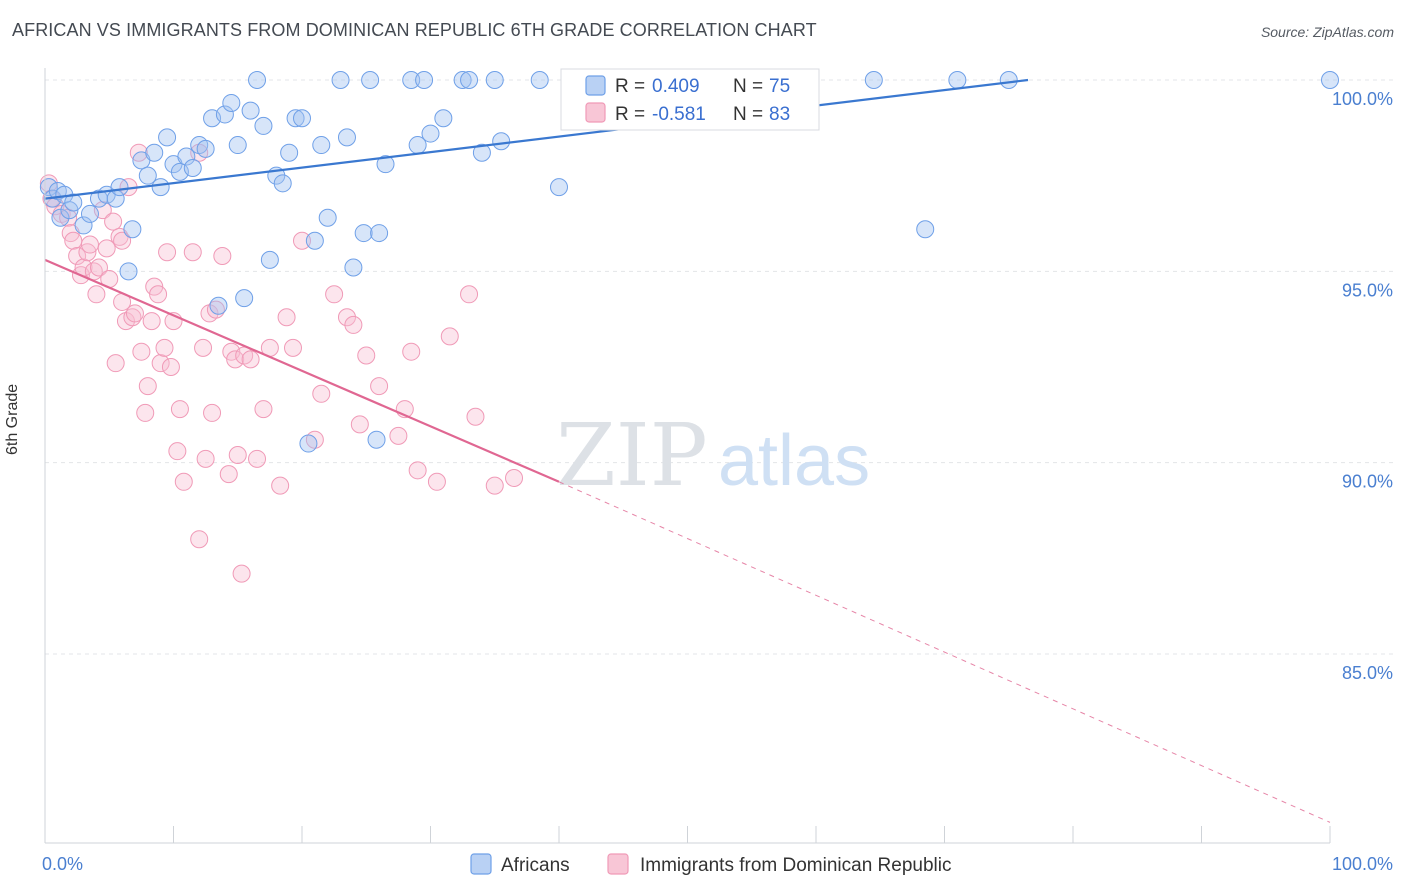 This screenshot has width=1406, height=892. I want to click on y-axis-label: 6th Grade, so click(12, 419).